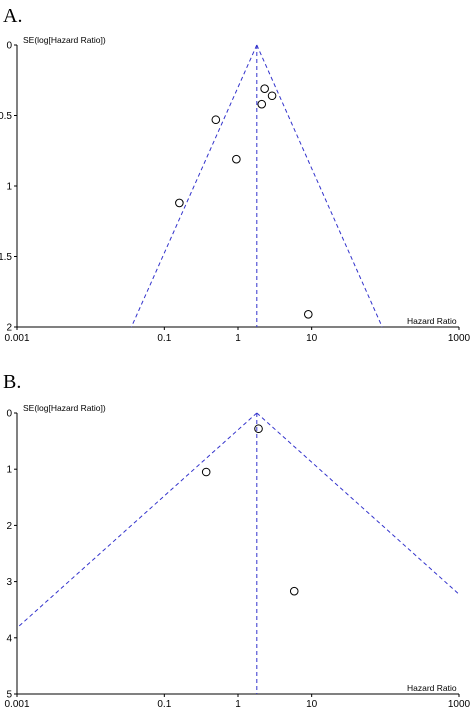 The height and width of the screenshot is (711, 474). I want to click on y-tick-label: 5, so click(9, 695).